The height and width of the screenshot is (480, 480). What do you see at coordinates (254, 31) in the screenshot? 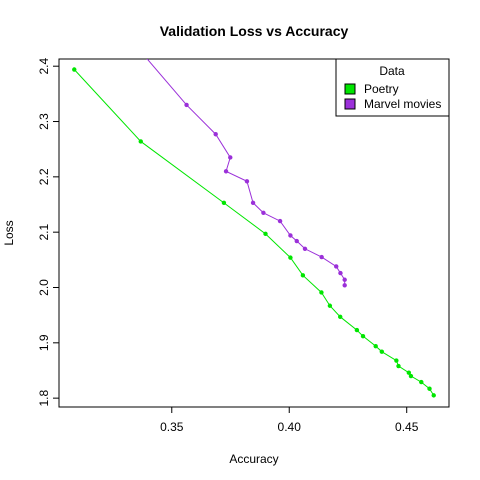
I see `chart-title: Validation Loss vs Accuracy` at bounding box center [254, 31].